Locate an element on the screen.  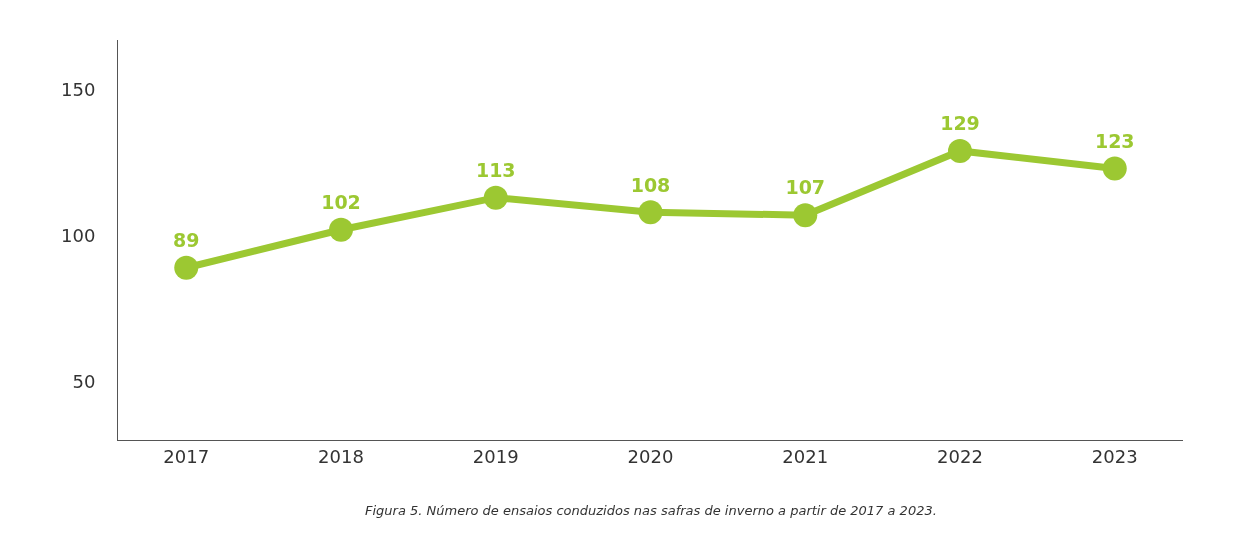
x-tick-label: 2020 is located at coordinates (650, 456).